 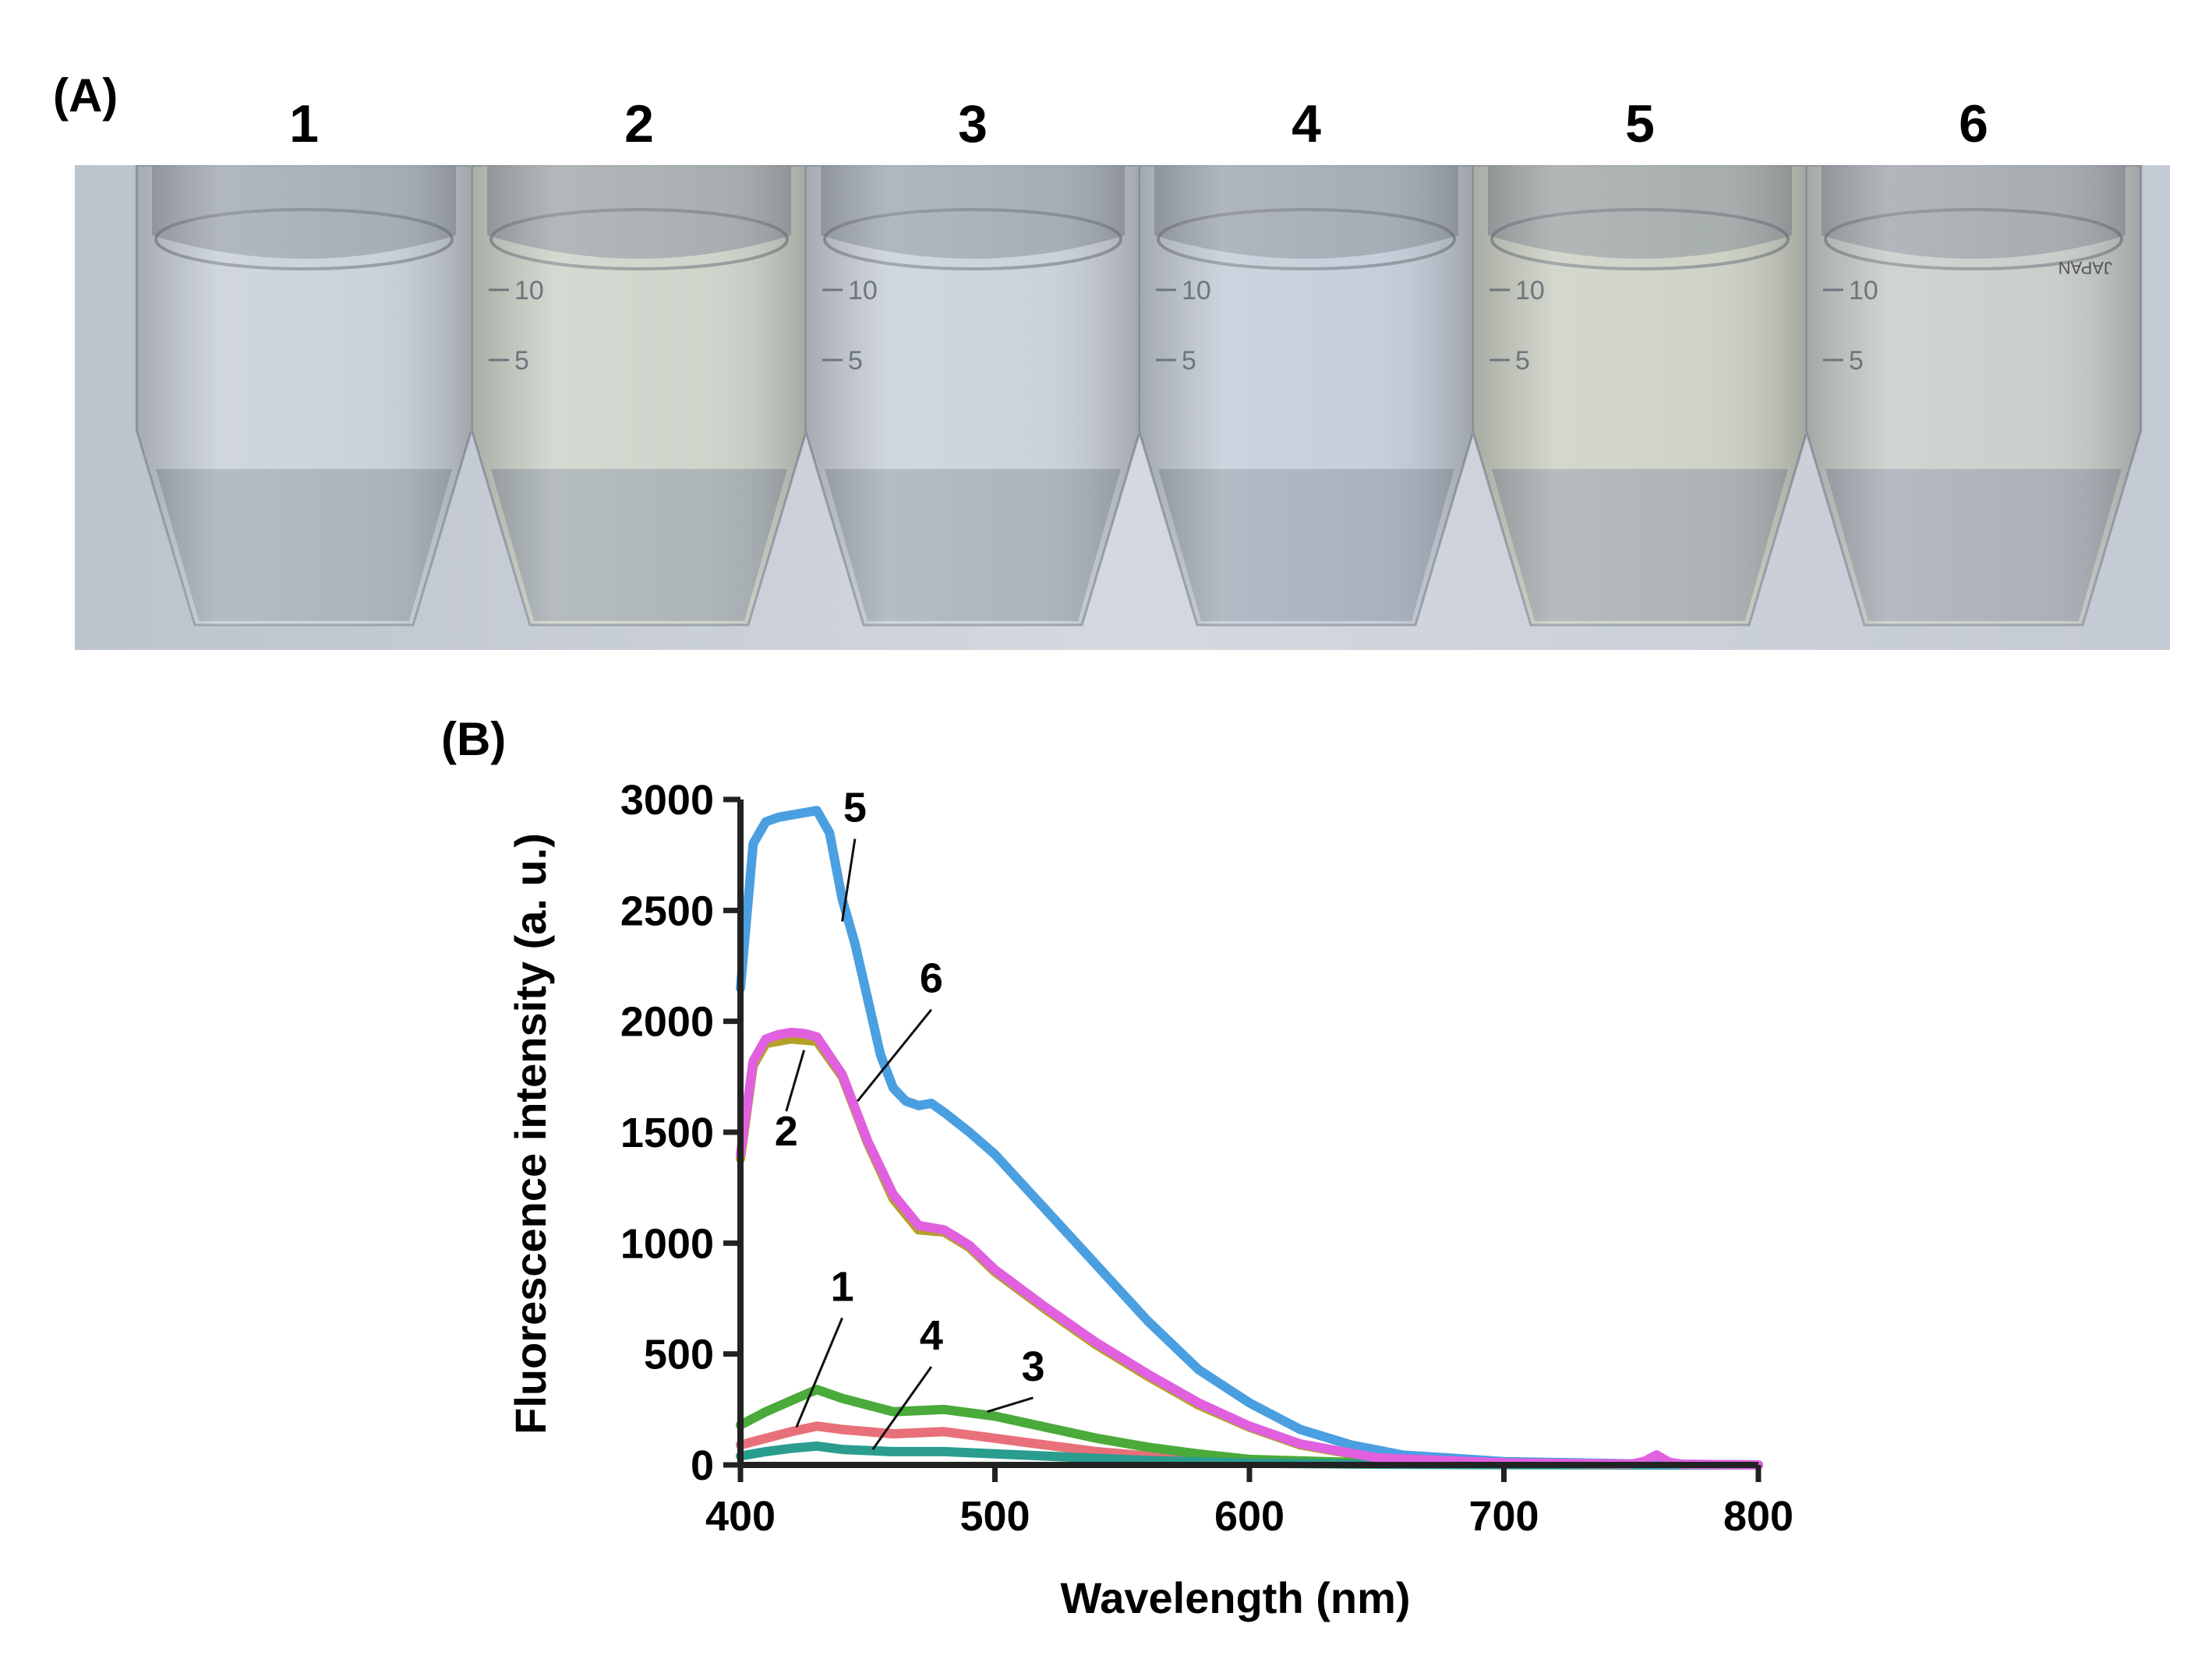 What do you see at coordinates (855, 808) in the screenshot?
I see `annotation-label-5: 5` at bounding box center [855, 808].